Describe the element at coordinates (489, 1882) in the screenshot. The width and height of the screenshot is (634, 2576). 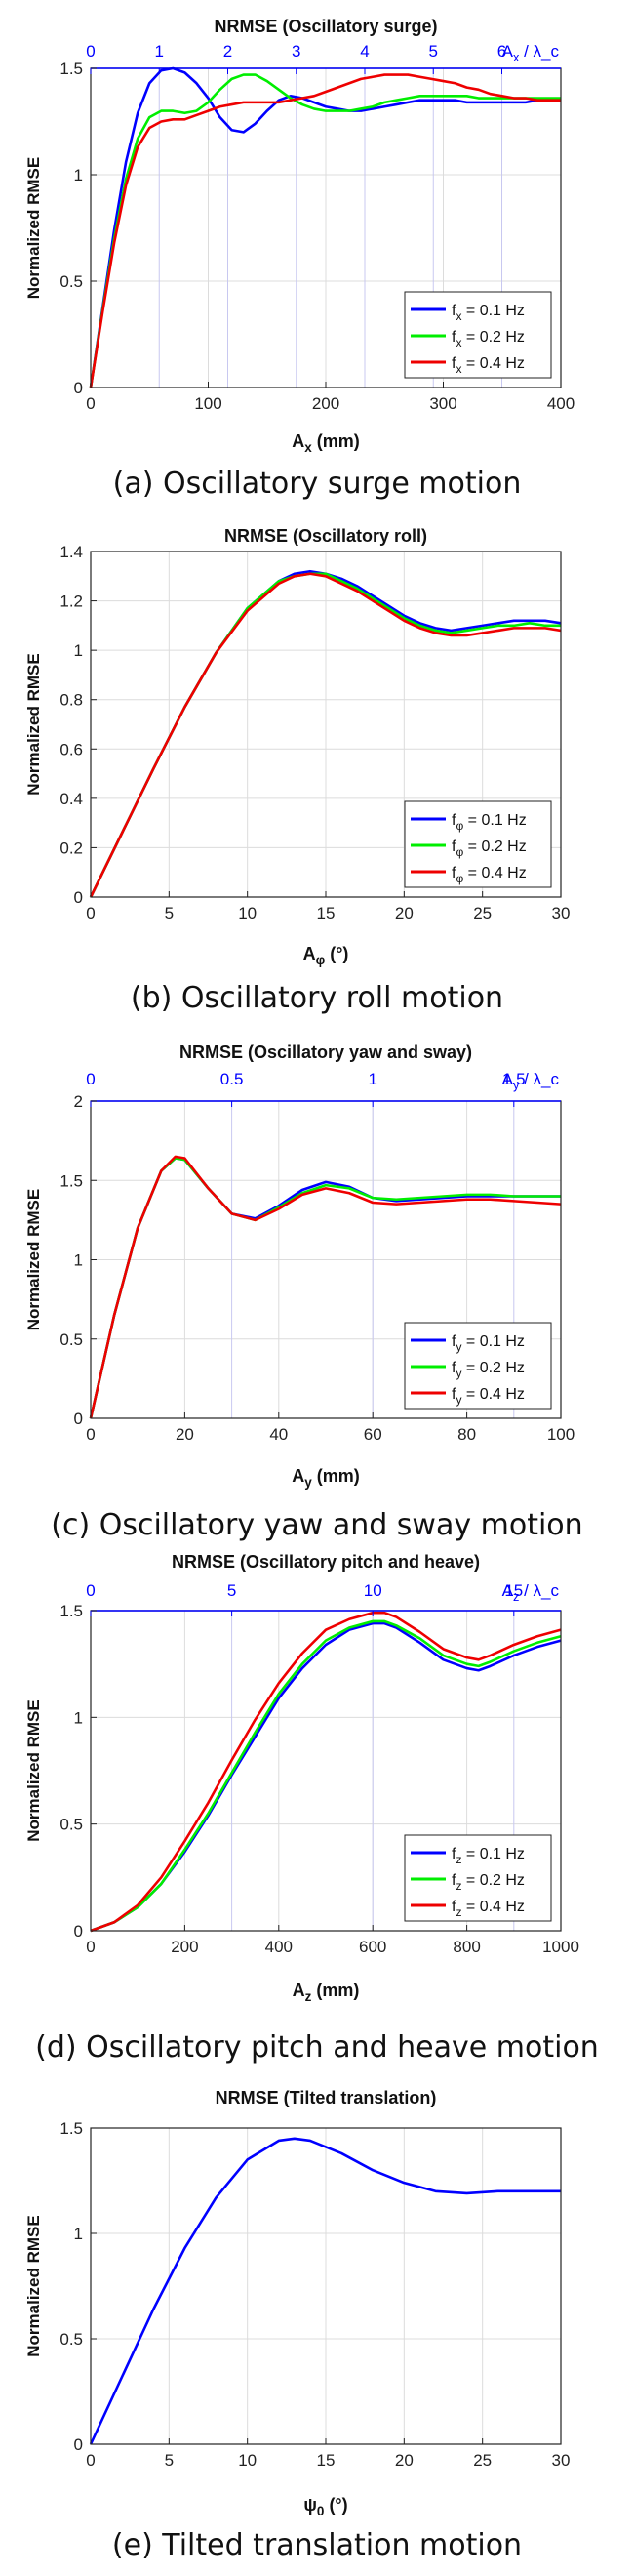
I see `legend-label: fz = 0.2 Hz` at that location.